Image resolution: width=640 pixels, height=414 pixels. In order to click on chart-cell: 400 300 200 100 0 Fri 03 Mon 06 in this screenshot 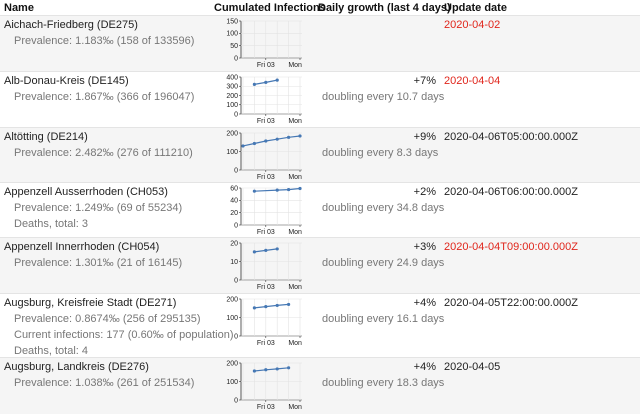, I will do `click(266, 99)`.